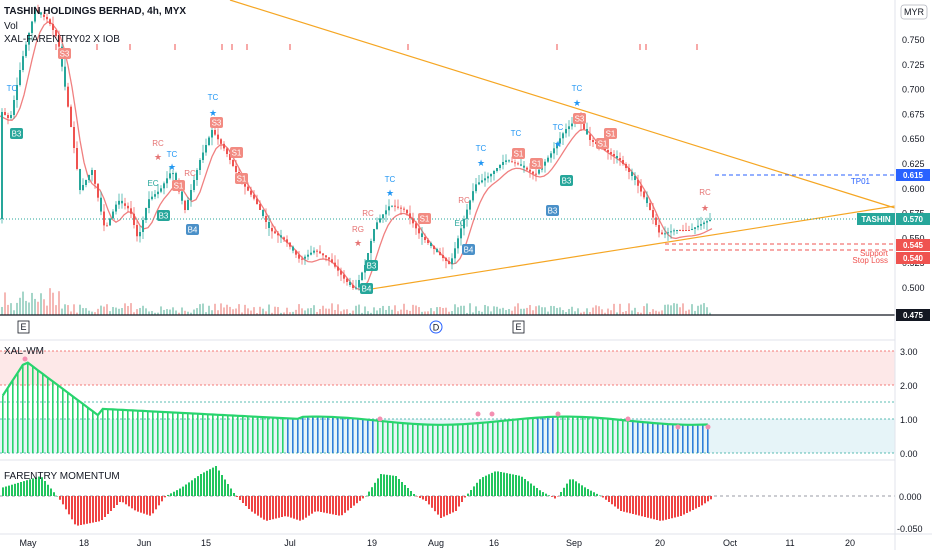 This screenshot has width=932, height=550. Describe the element at coordinates (271, 327) in the screenshot. I see `event-markers: E D E` at that location.